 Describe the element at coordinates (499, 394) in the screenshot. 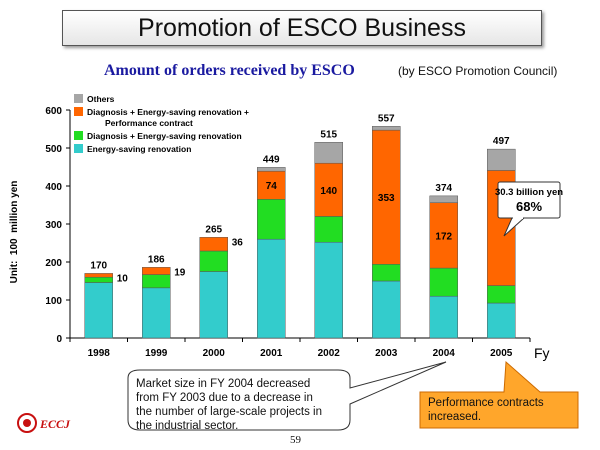

I see `performance-note-callout` at that location.